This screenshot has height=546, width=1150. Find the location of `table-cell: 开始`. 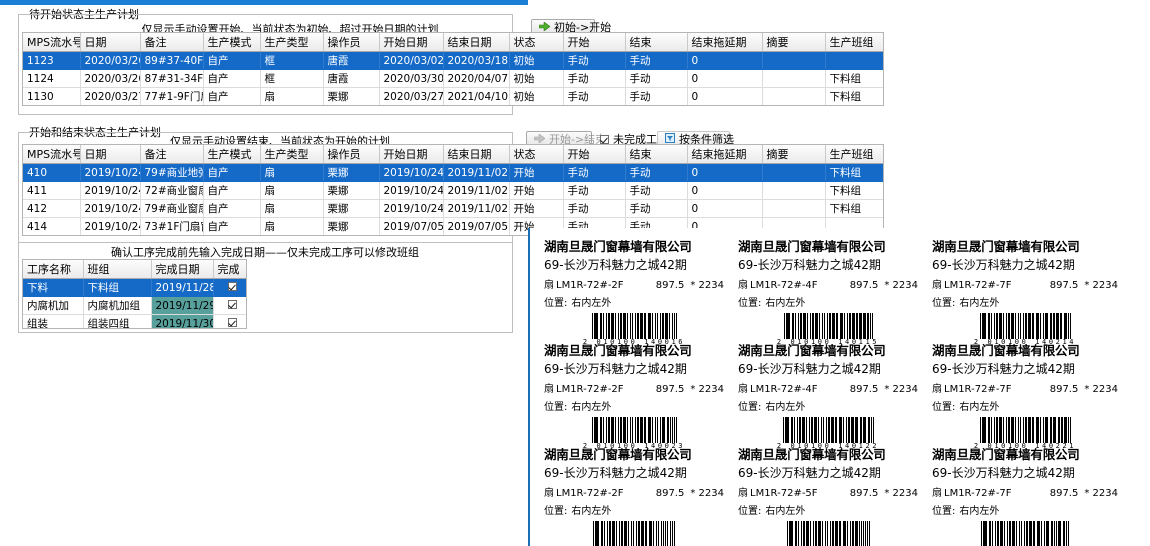

table-cell: 开始 is located at coordinates (536, 172).